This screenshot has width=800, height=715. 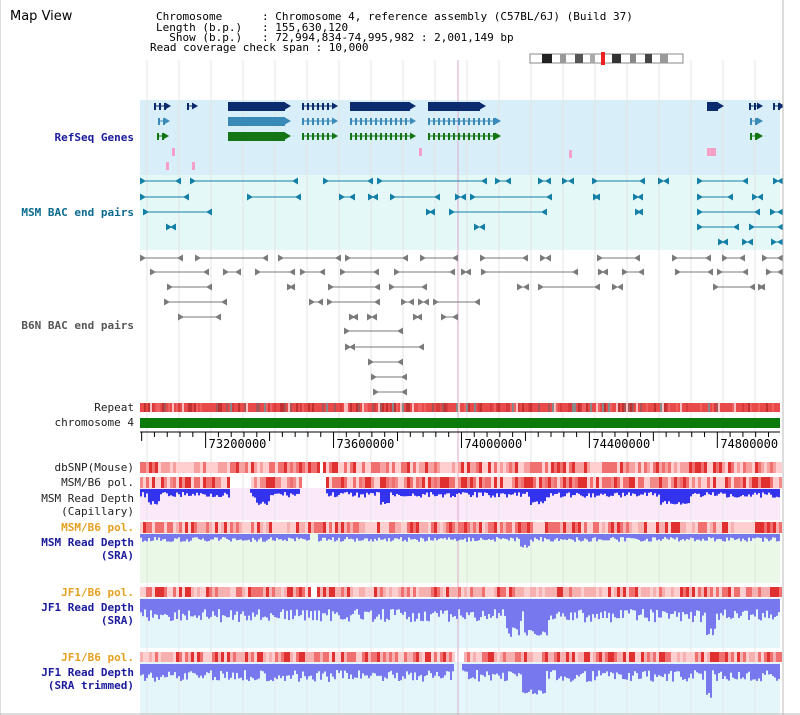 What do you see at coordinates (94, 137) in the screenshot?
I see `track-label-refseq: RefSeq Genes` at bounding box center [94, 137].